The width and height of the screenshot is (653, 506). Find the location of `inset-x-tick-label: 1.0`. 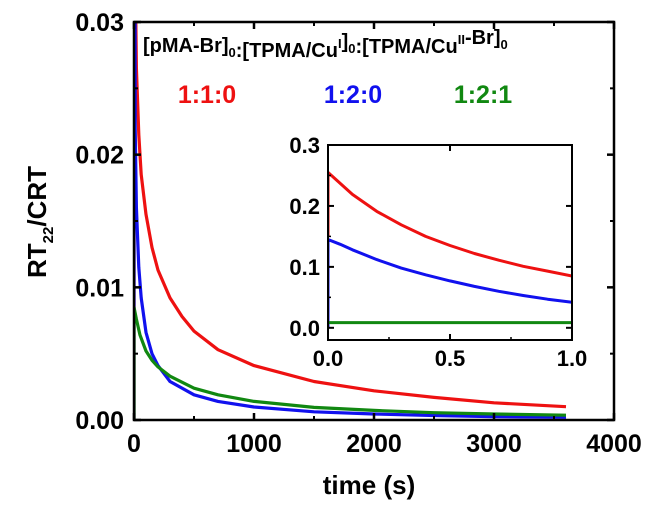

inset-x-tick-label: 1.0 is located at coordinates (572, 358).